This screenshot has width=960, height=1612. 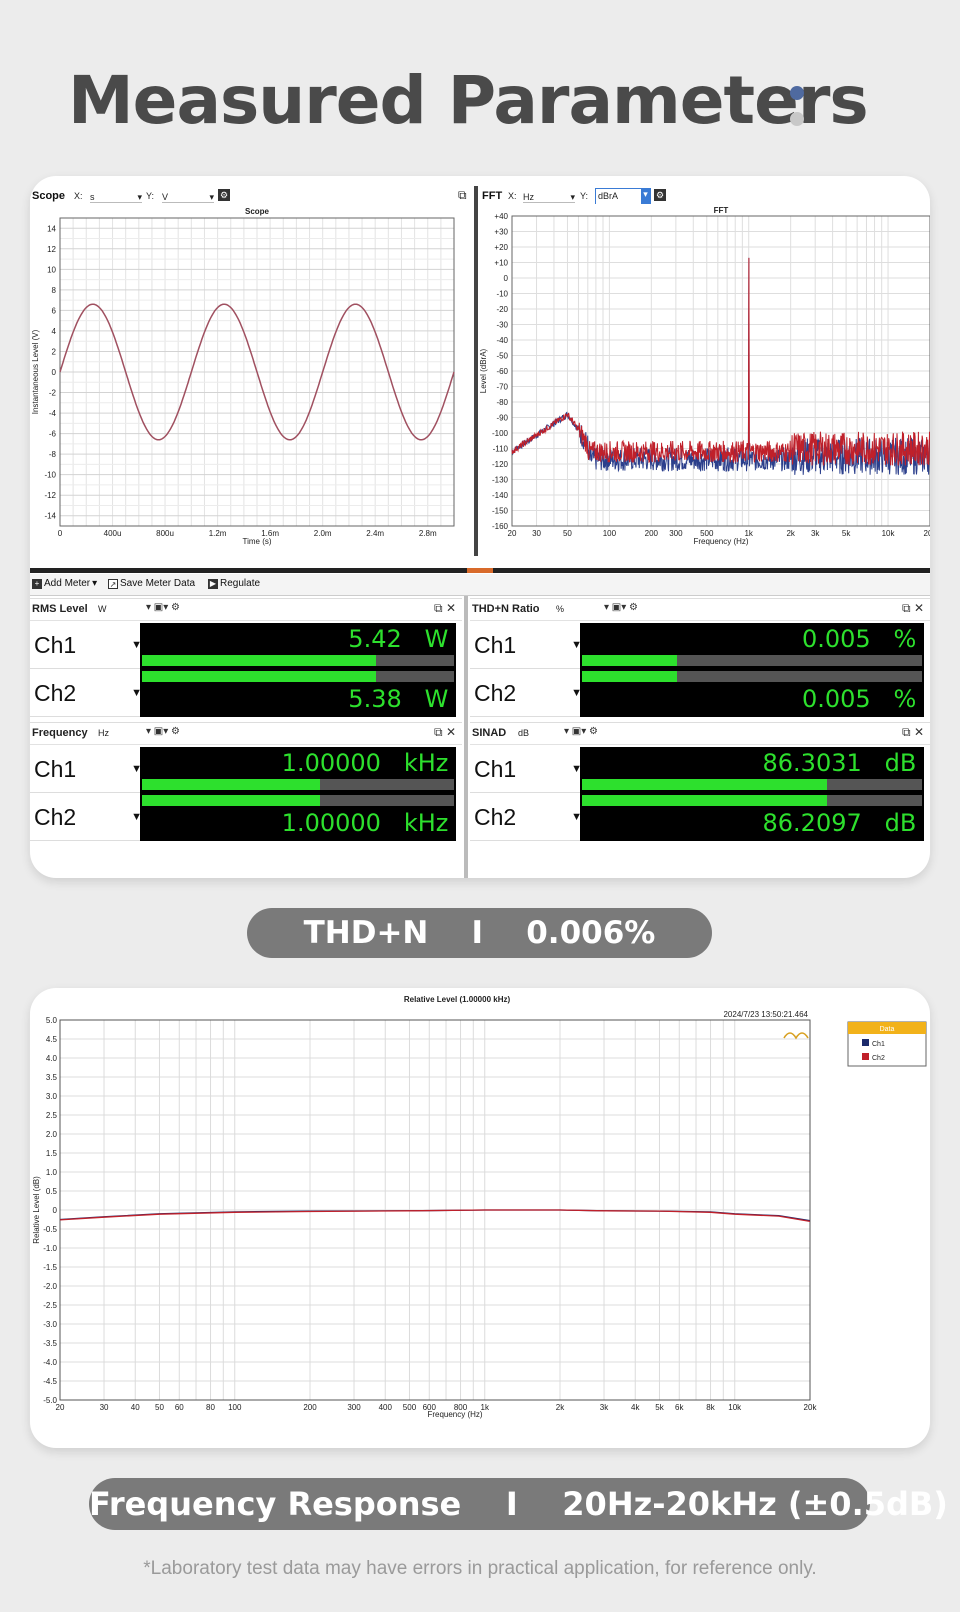 I want to click on fft-y-unit-select: dBrA ▾, so click(x=623, y=196).